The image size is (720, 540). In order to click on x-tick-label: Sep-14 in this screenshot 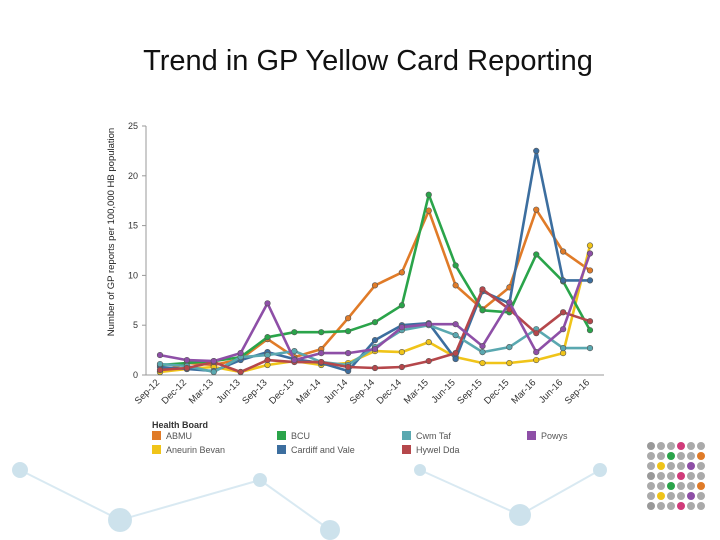, I will do `click(362, 391)`.